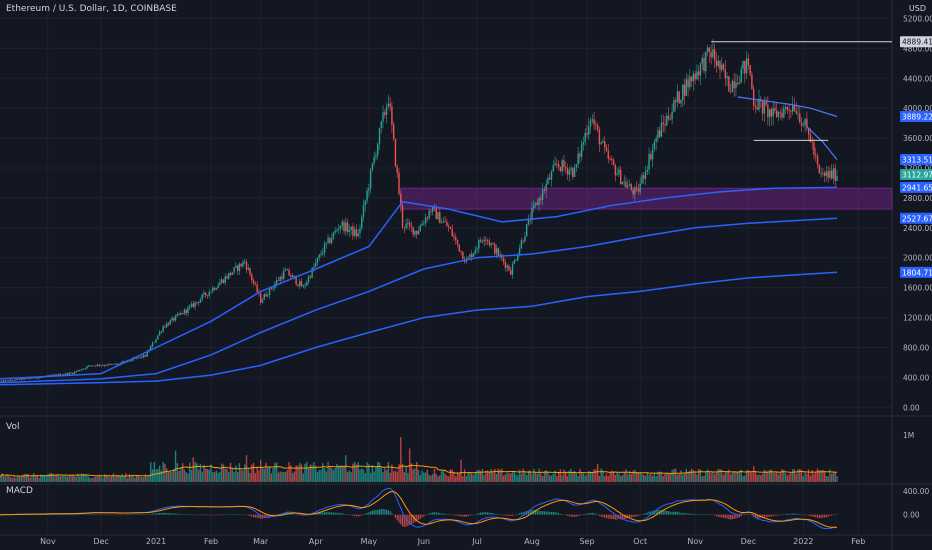 The height and width of the screenshot is (550, 932). Describe the element at coordinates (916, 491) in the screenshot. I see `macd-tick-label: 400.00` at that location.